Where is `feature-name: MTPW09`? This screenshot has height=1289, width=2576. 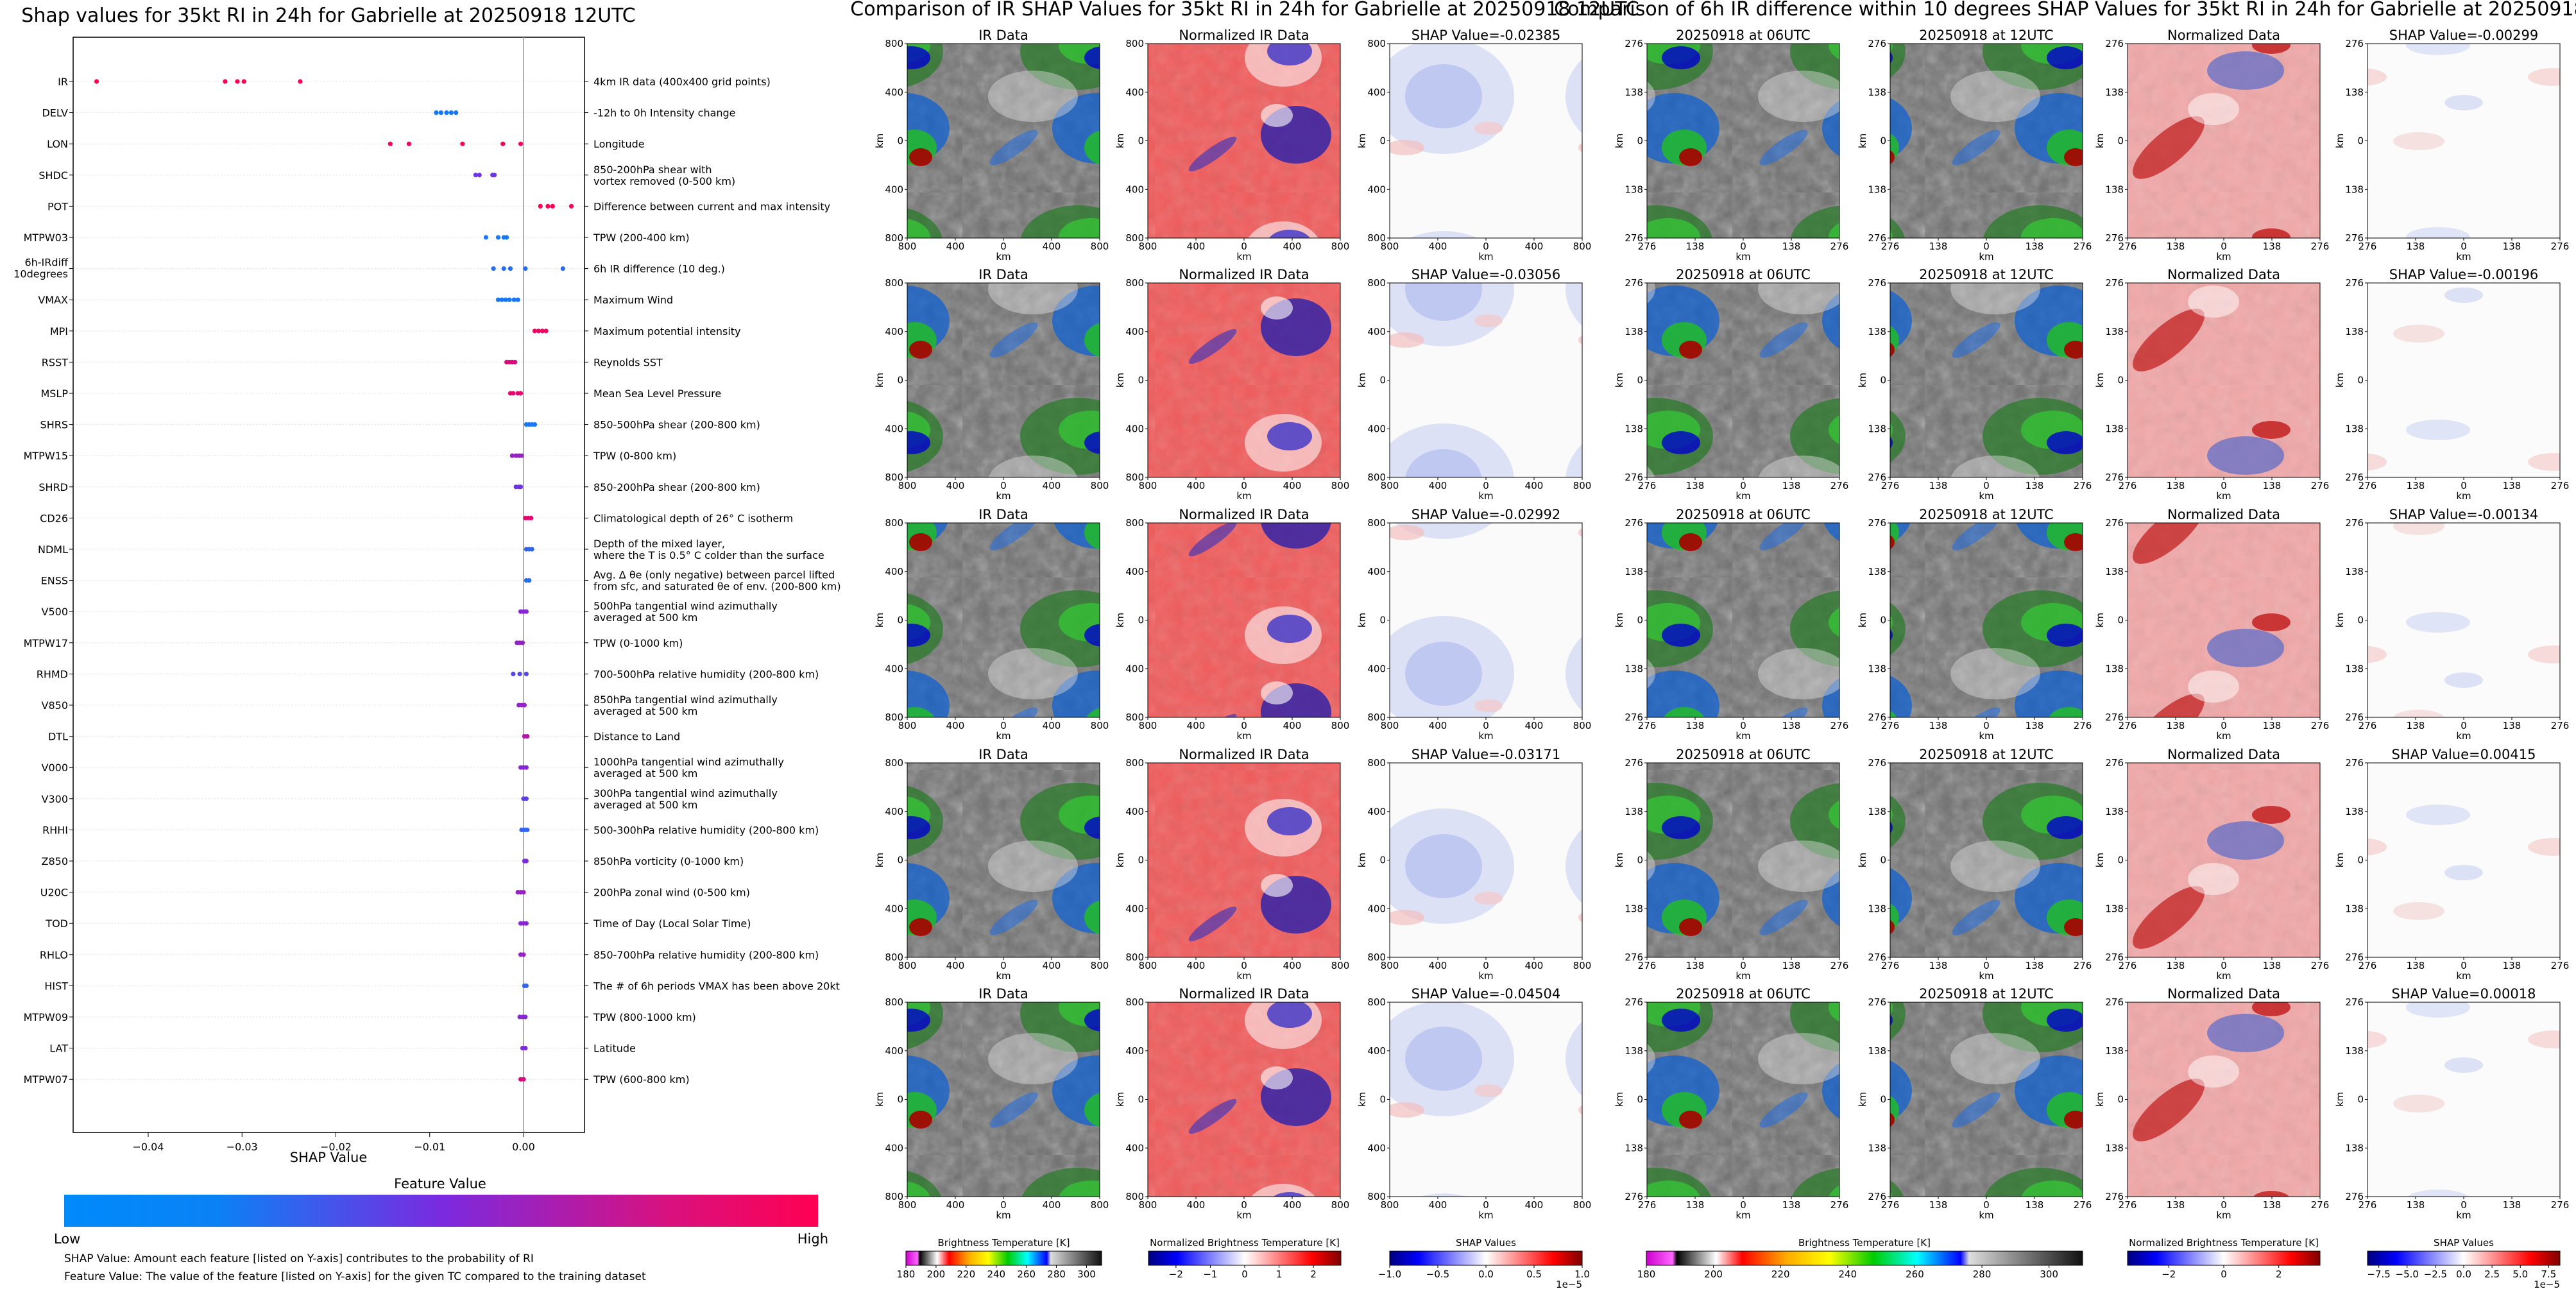 feature-name: MTPW09 is located at coordinates (46, 1017).